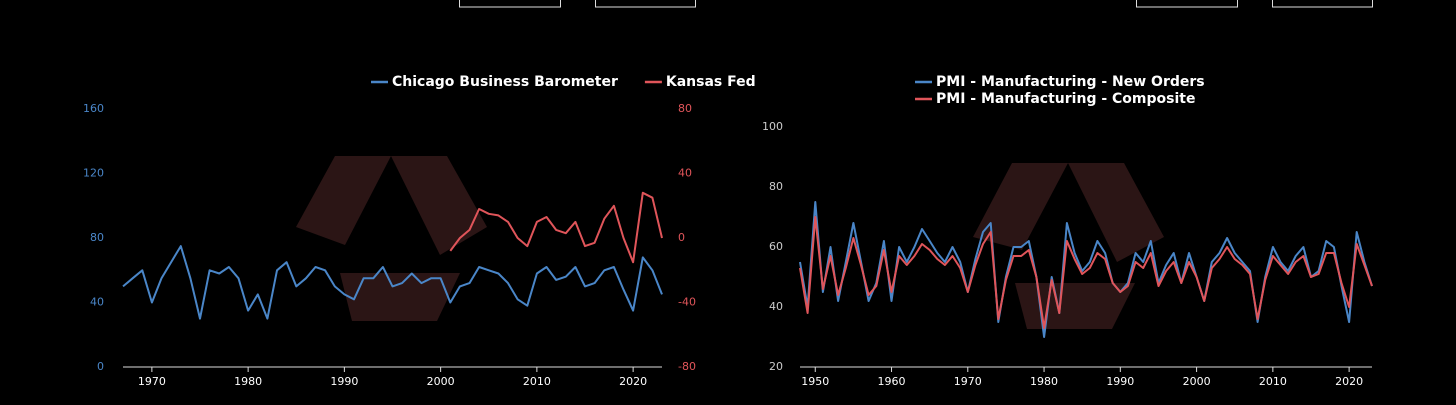 The image size is (1456, 405). What do you see at coordinates (100, 366) in the screenshot?
I see `y-tick-label: 0` at bounding box center [100, 366].